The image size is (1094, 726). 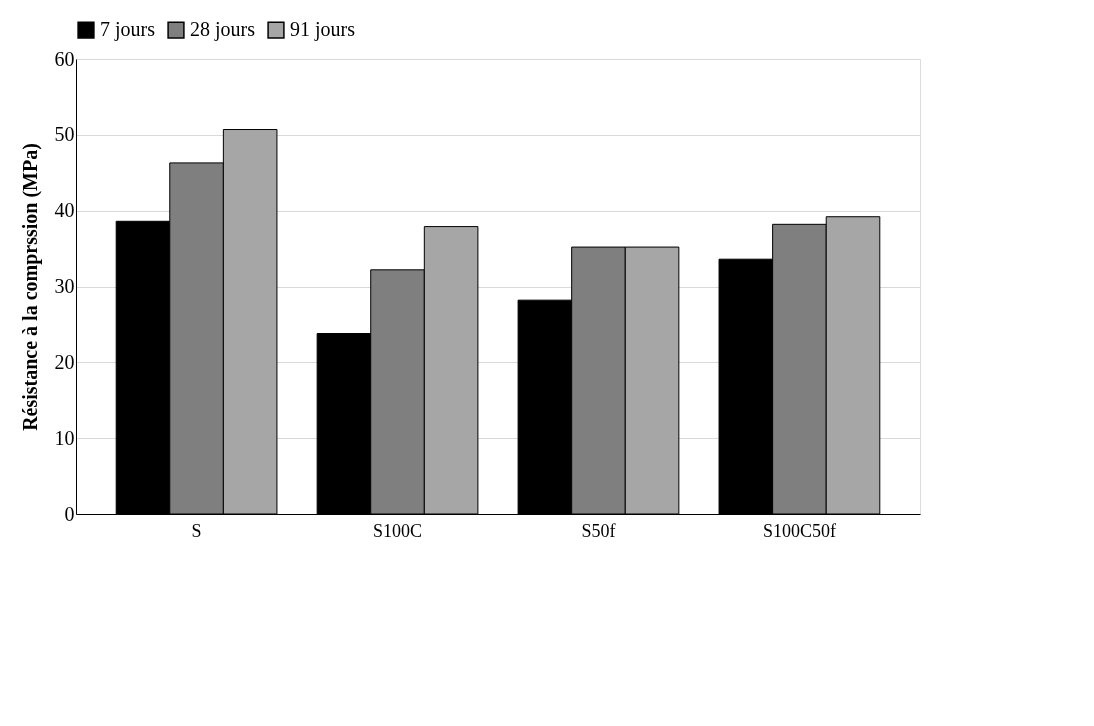 I want to click on y-tick-label: 20, so click(x=64, y=361).